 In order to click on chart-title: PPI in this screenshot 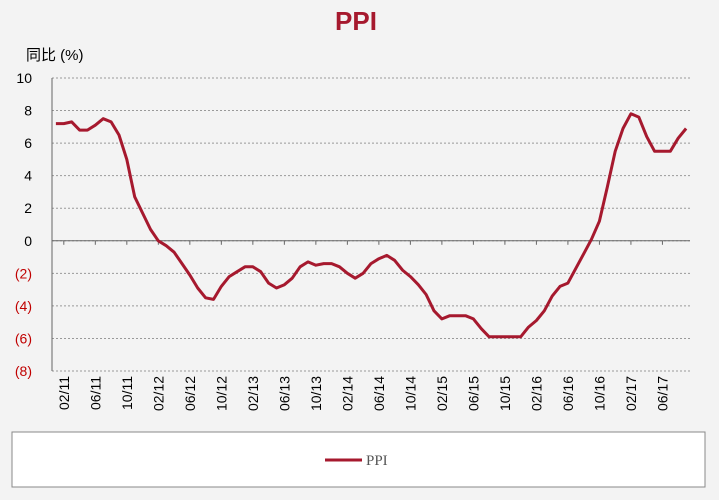, I will do `click(356, 21)`.